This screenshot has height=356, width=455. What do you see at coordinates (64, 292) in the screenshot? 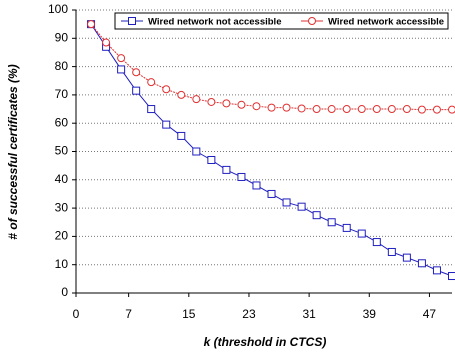
I see `y-tick-label: 0` at bounding box center [64, 292].